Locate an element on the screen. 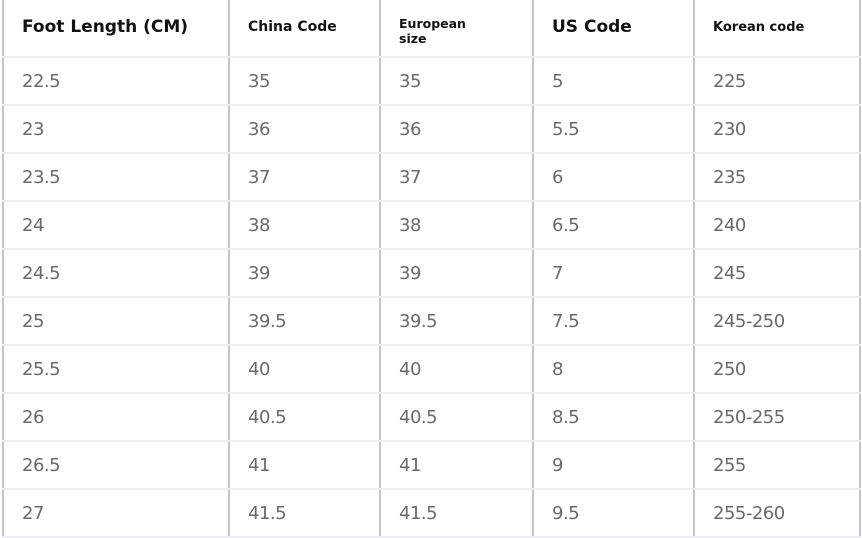  header-european-size-text: European size is located at coordinates (432, 31).